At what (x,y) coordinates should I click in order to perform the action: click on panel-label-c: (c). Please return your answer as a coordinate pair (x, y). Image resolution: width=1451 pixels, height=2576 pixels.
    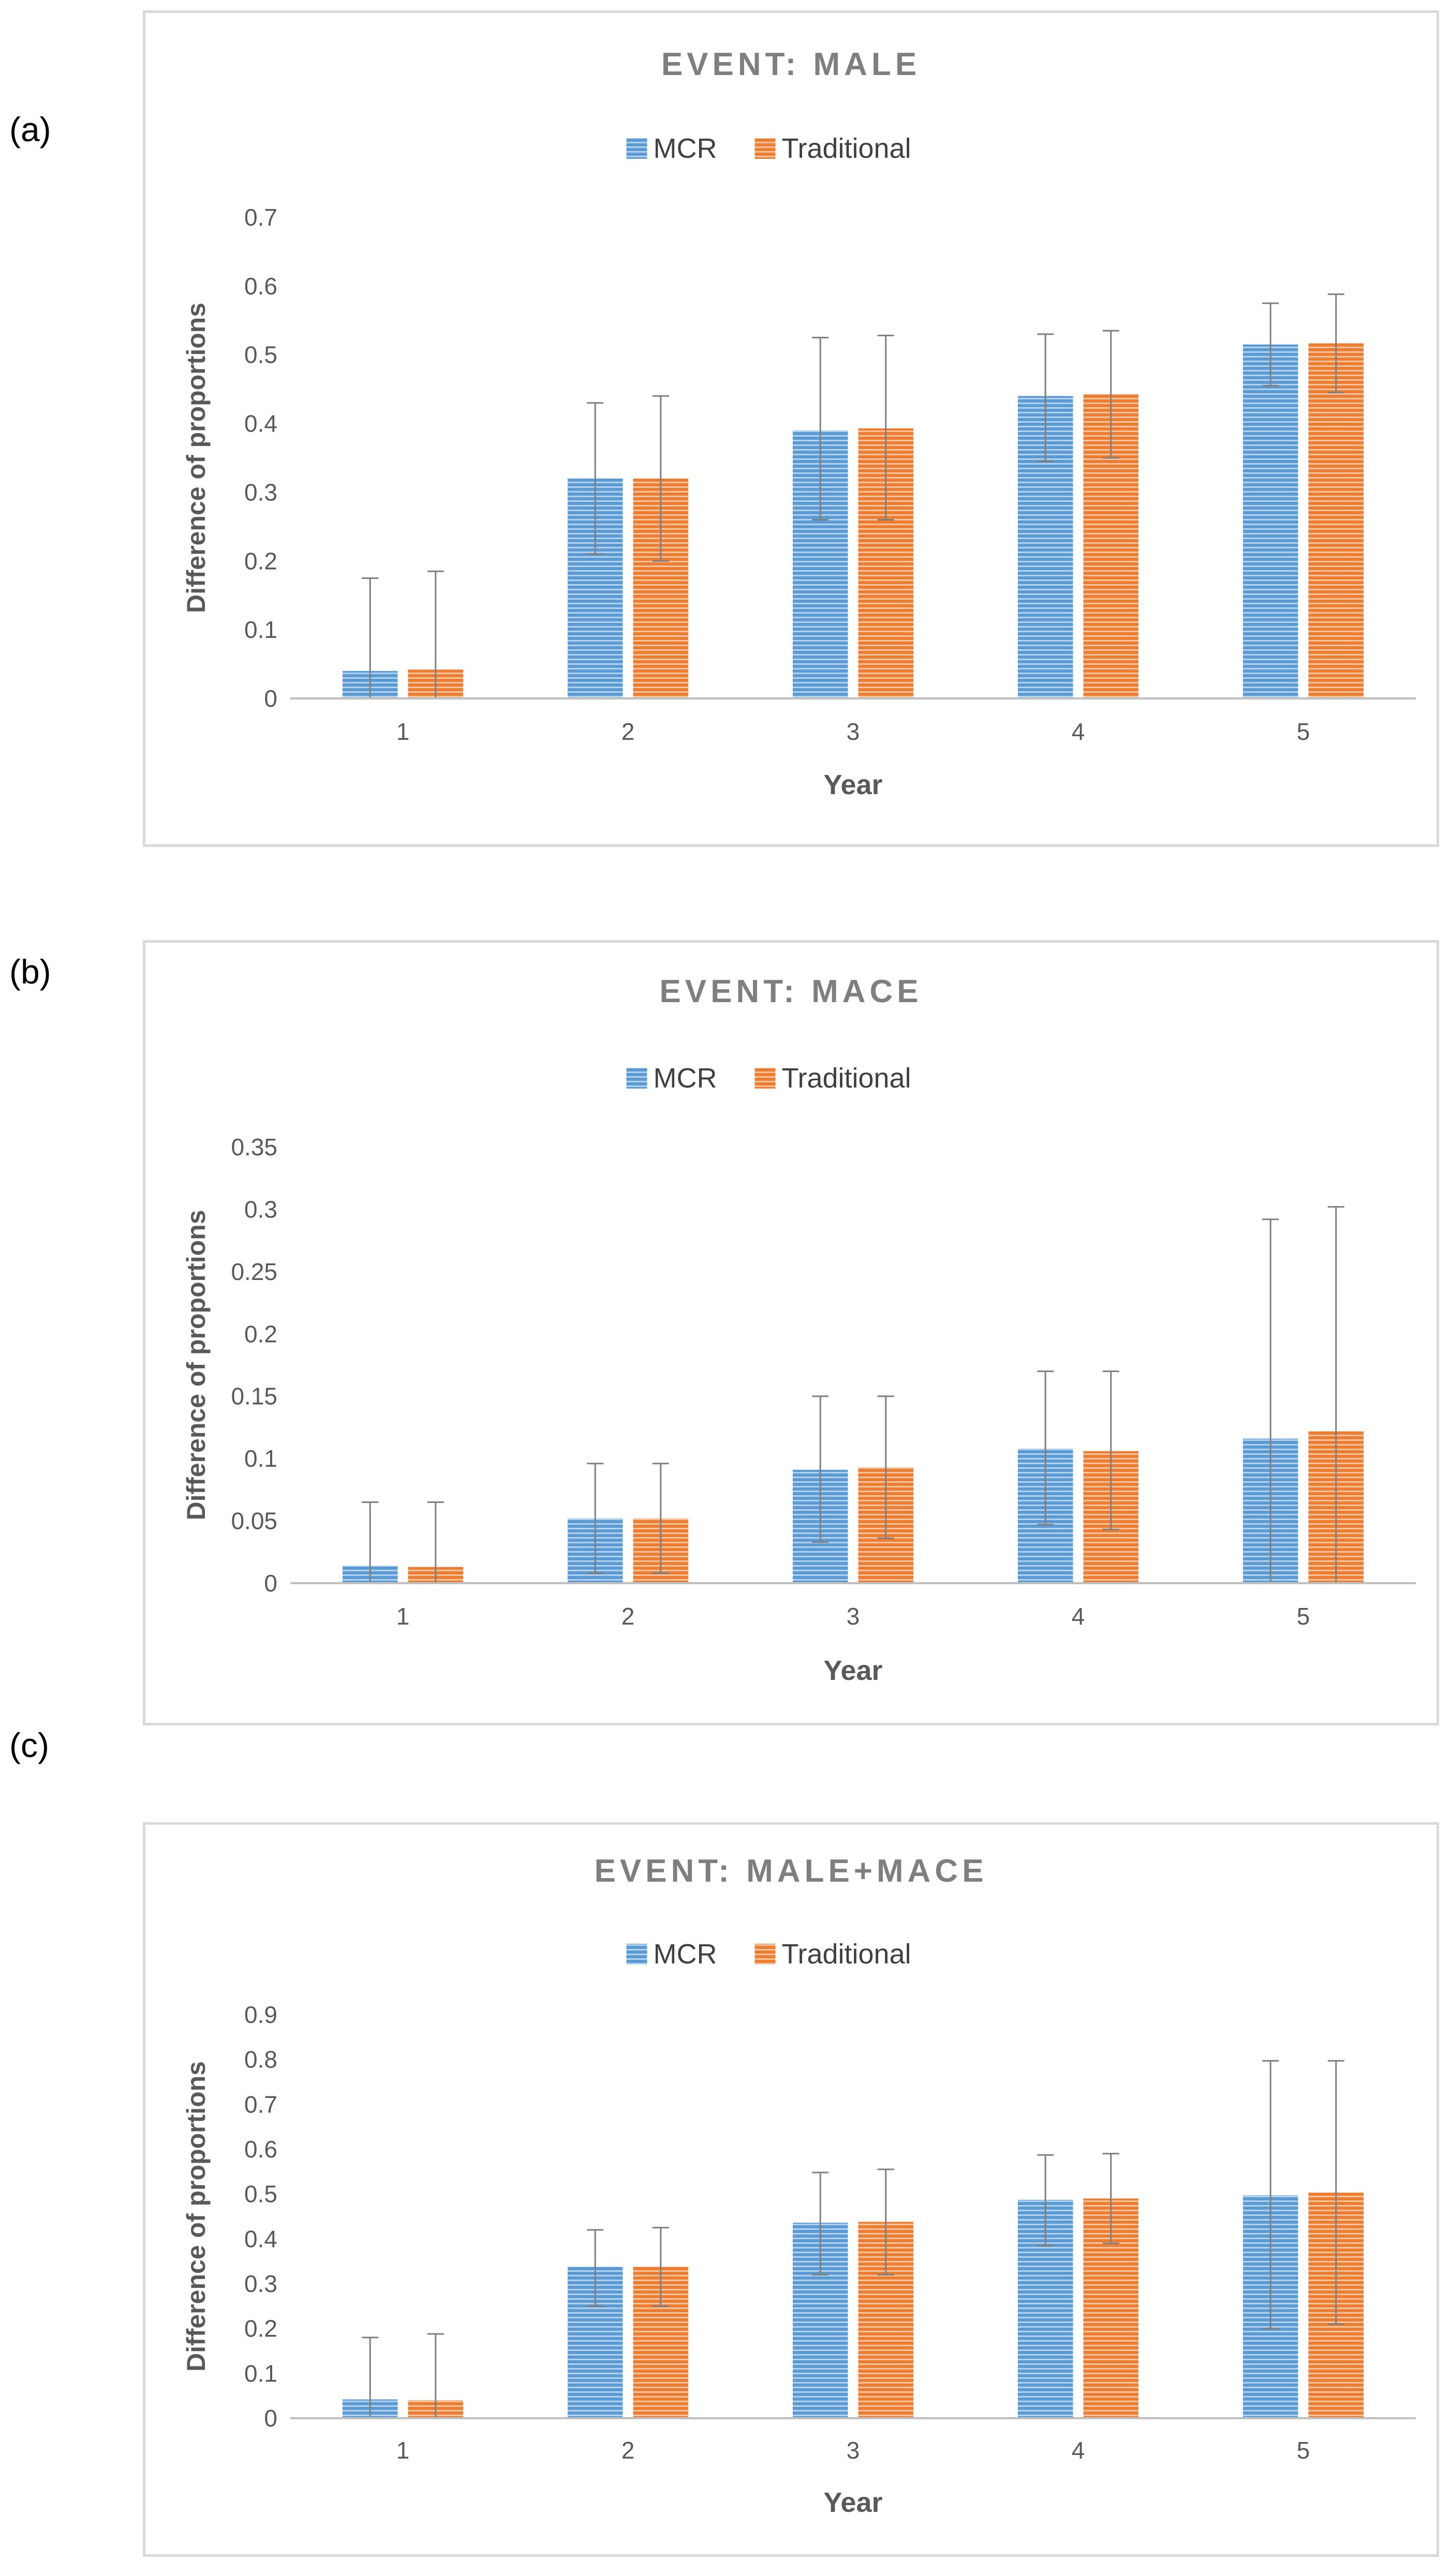
    Looking at the image, I should click on (29, 1745).